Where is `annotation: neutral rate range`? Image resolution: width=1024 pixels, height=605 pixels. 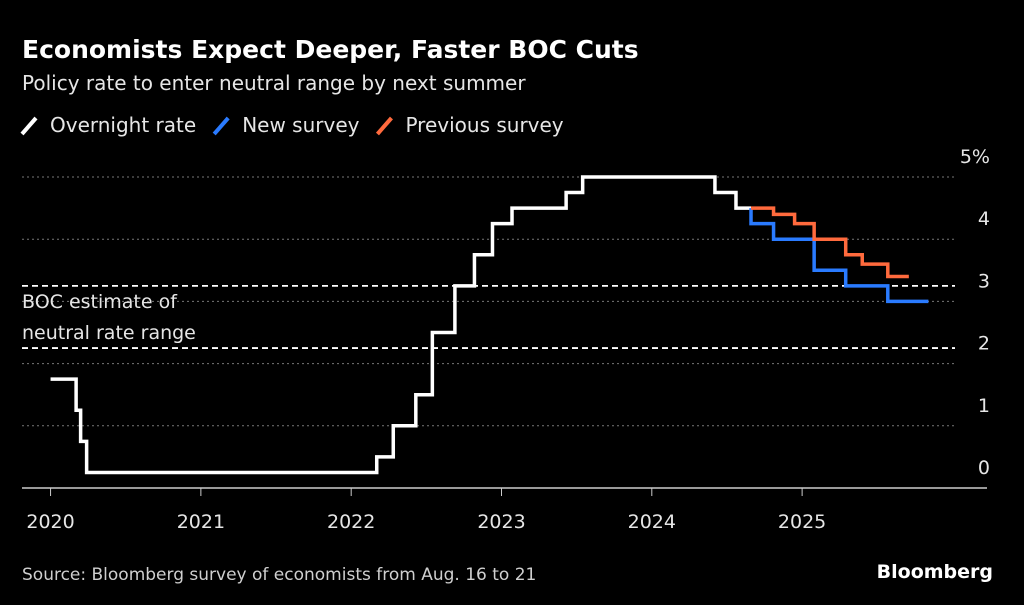
annotation: neutral rate range is located at coordinates (109, 333).